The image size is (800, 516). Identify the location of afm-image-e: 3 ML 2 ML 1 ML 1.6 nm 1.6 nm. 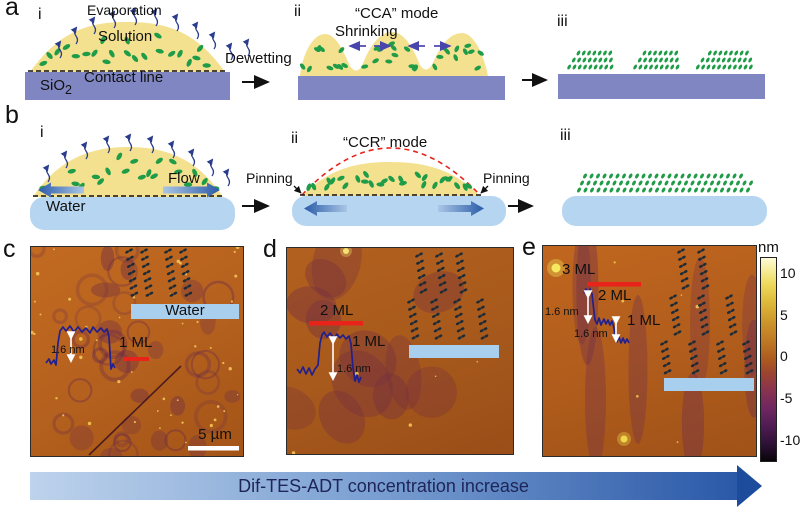
(649, 351).